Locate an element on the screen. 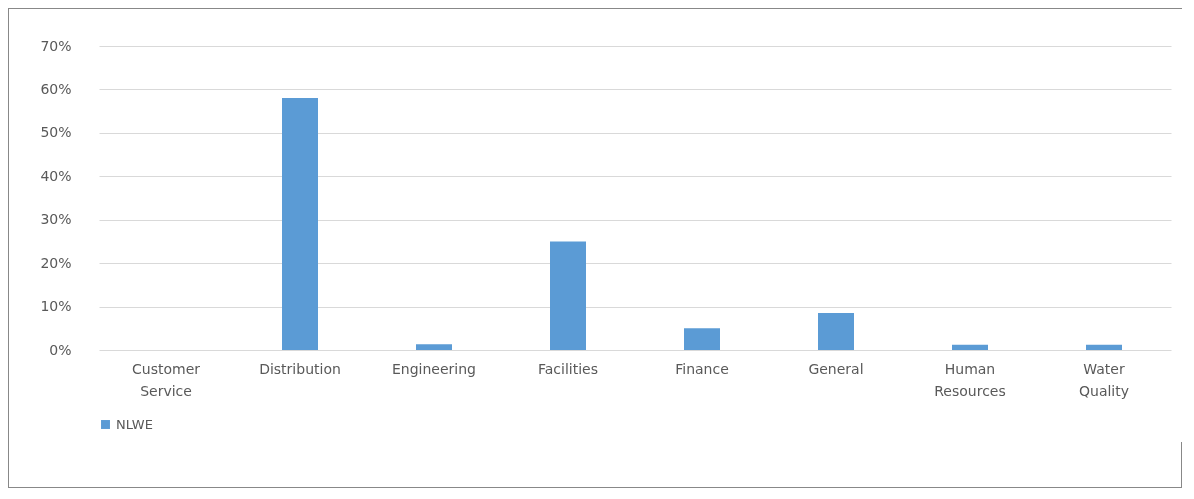 The width and height of the screenshot is (1194, 499). x-tick-label: Facilities is located at coordinates (568, 368).